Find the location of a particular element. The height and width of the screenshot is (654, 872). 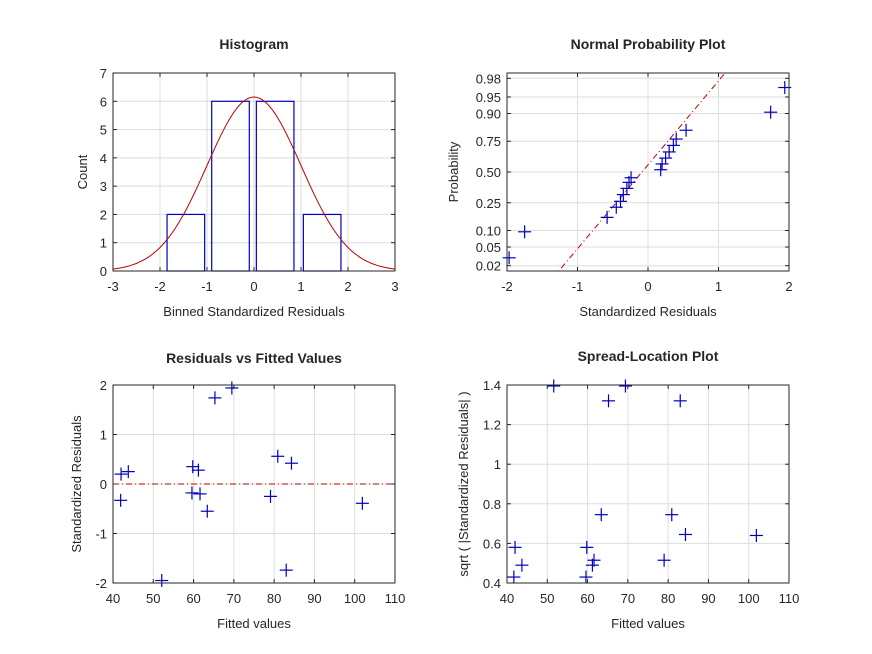

residuals-plot-xtick-label: 100 is located at coordinates (355, 598).